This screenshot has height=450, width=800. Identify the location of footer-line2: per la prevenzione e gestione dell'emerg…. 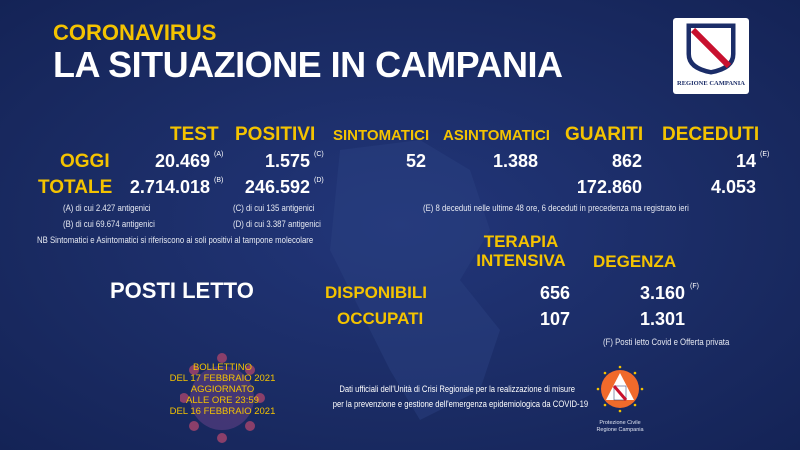
(460, 404).